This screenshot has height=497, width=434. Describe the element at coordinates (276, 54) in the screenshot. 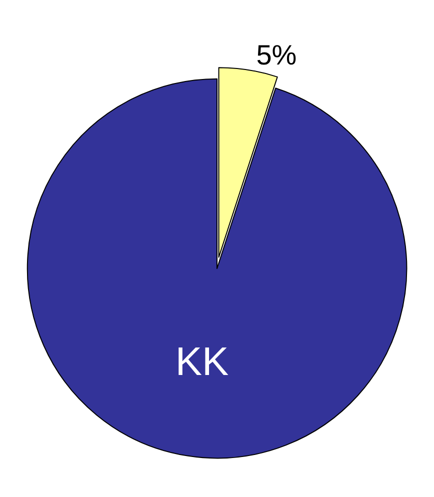

I see `data-label: 5%` at that location.